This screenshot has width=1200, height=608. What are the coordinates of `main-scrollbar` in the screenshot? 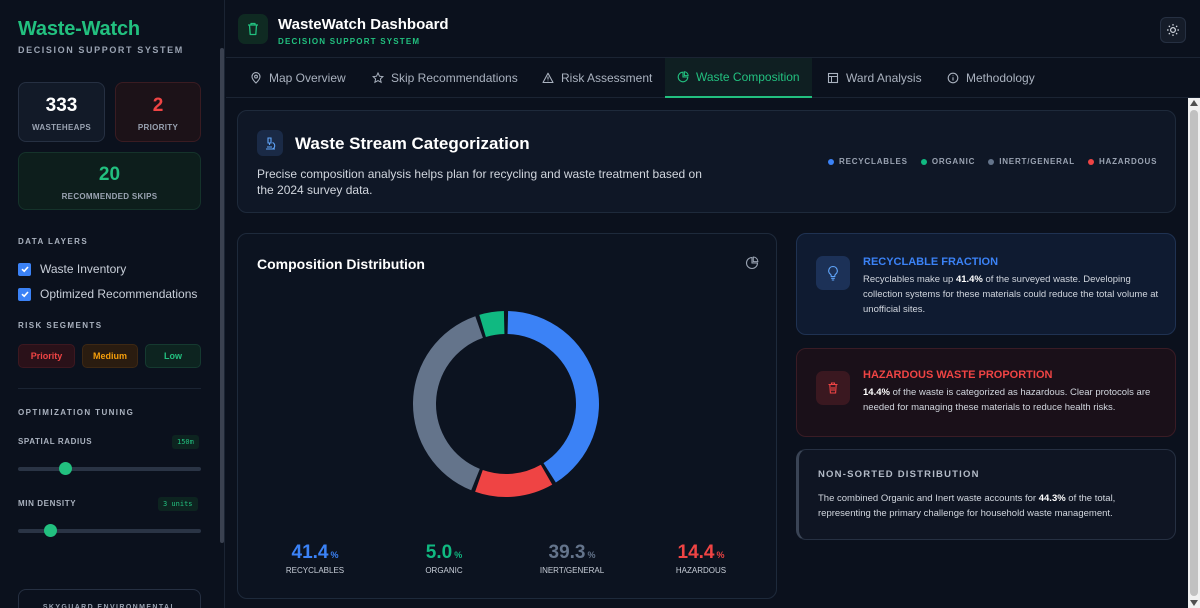 It's located at (1194, 353).